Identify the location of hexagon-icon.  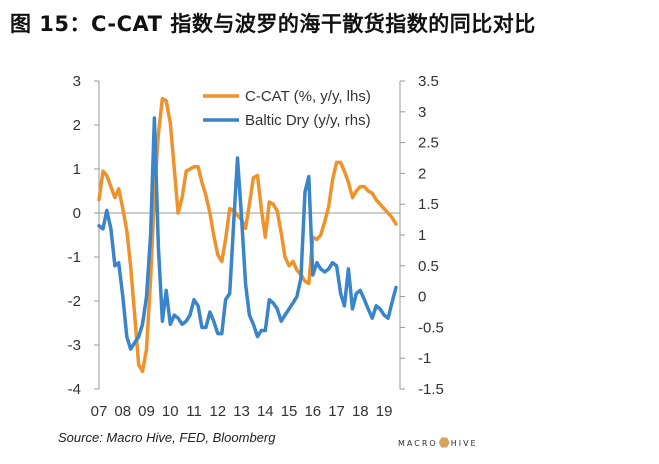
(444, 442).